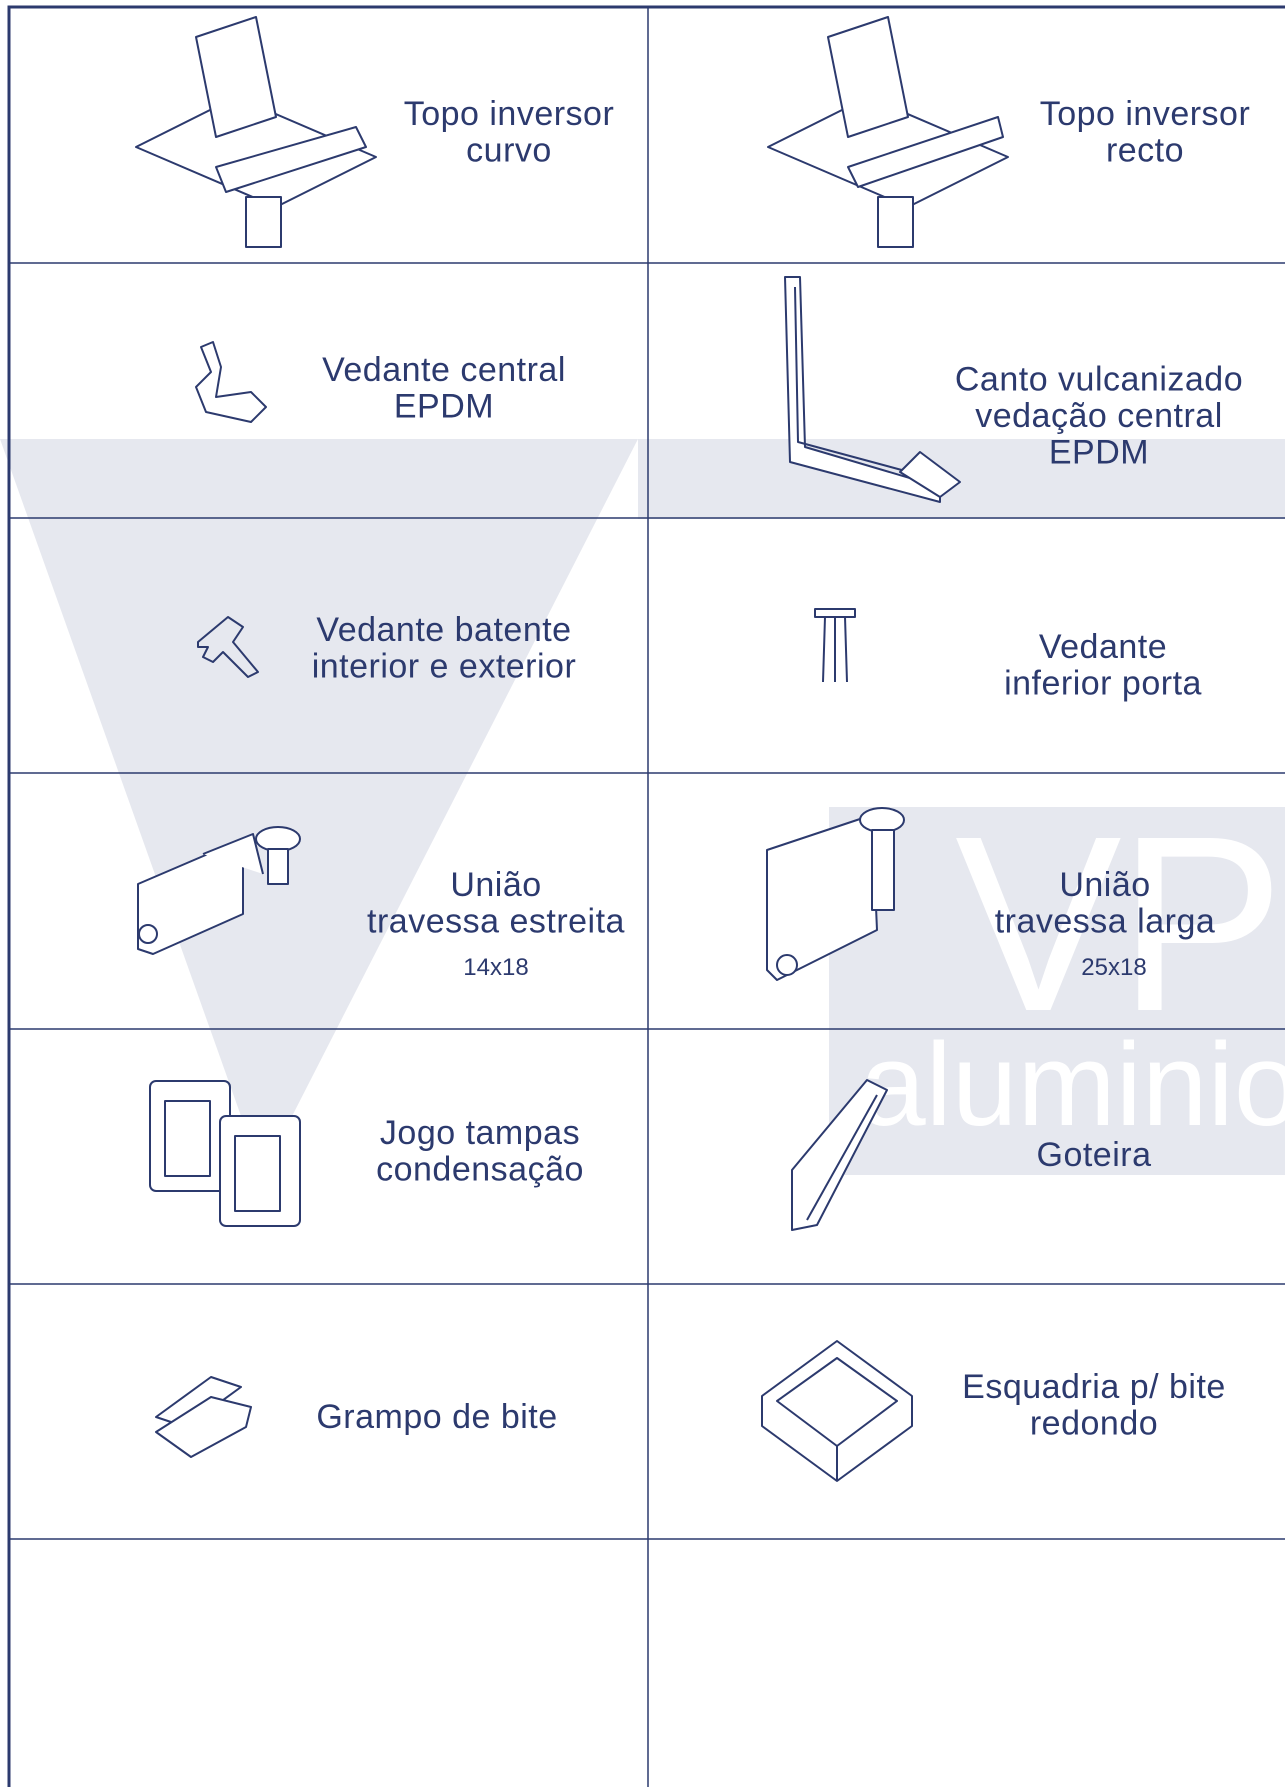 Image resolution: width=1285 pixels, height=1787 pixels. Describe the element at coordinates (480, 1133) in the screenshot. I see `item-label: Jogo tampas` at that location.